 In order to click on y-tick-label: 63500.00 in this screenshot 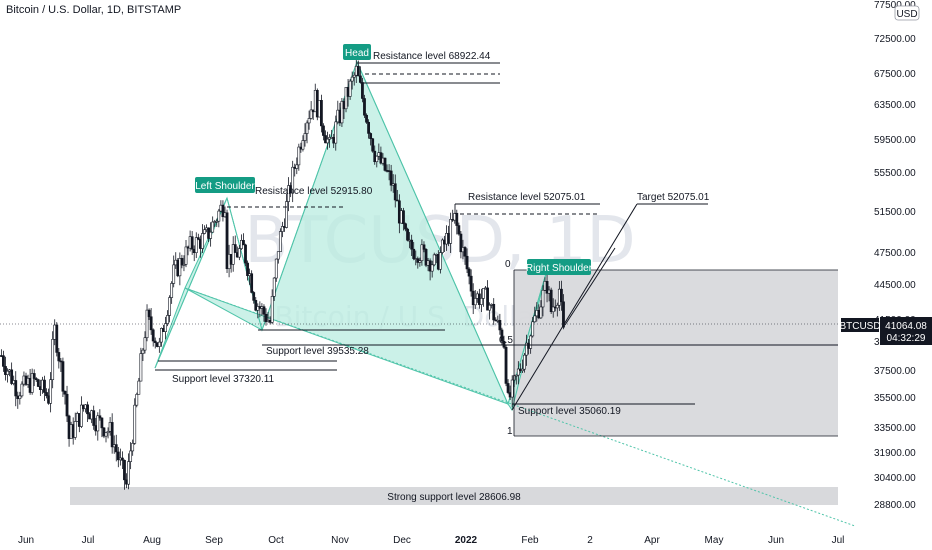, I will do `click(895, 105)`.